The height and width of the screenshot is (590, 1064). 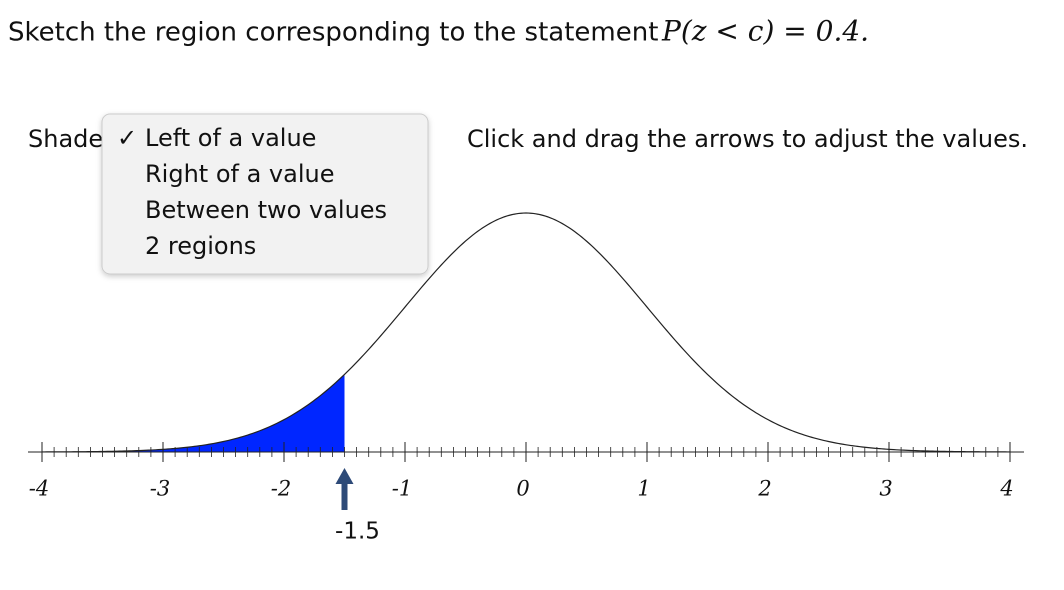 I want to click on x-tick-label: -4, so click(x=39, y=489).